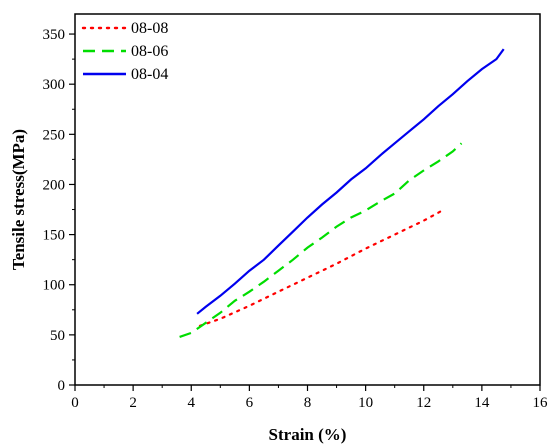 The height and width of the screenshot is (446, 550). Describe the element at coordinates (57, 336) in the screenshot. I see `y-tick-label: 50` at that location.